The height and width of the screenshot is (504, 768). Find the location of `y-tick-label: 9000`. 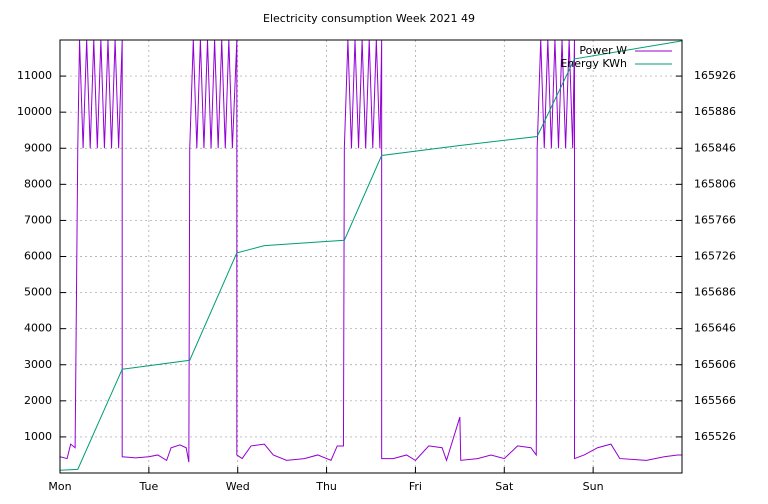

y-tick-label: 9000 is located at coordinates (38, 147).